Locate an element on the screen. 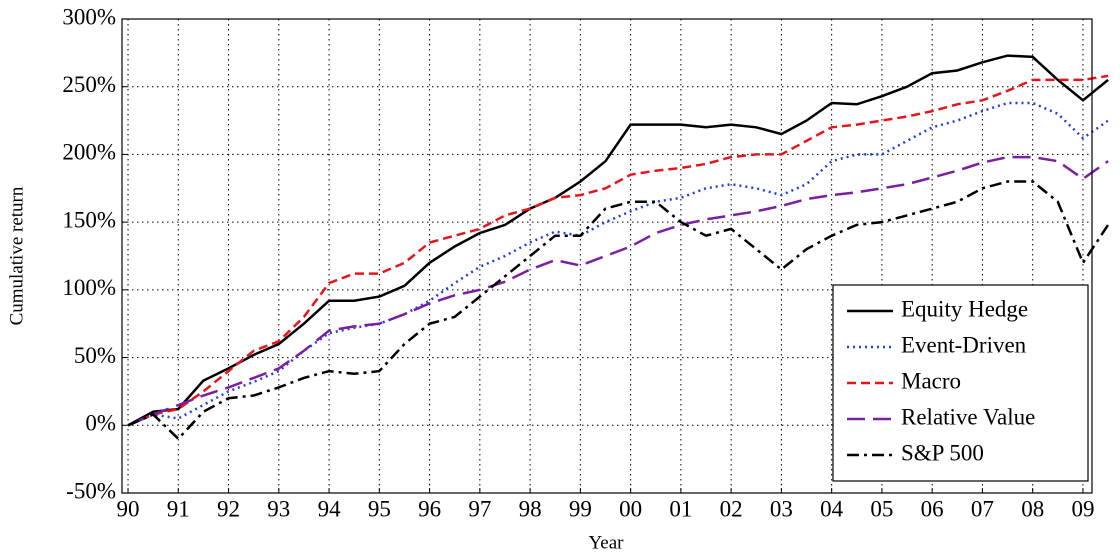  x-tick-label: 03 is located at coordinates (781, 508).